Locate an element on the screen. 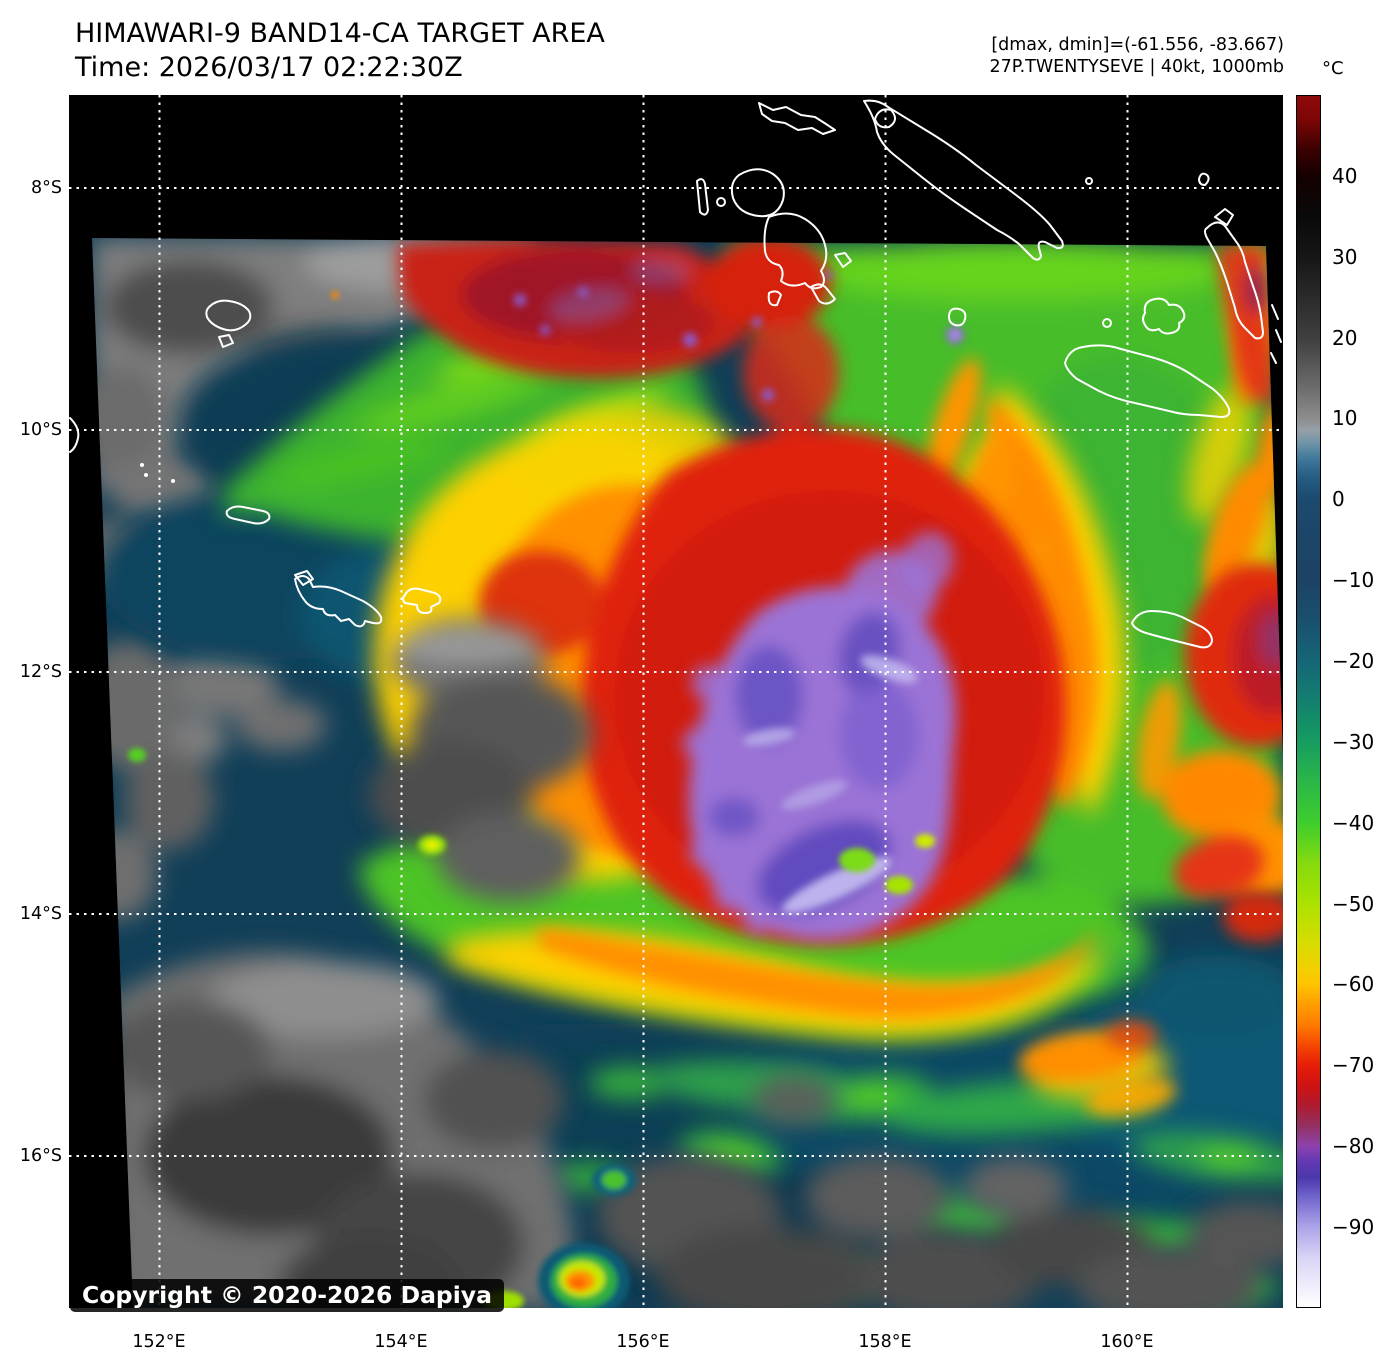 The width and height of the screenshot is (1388, 1359). coastline-islet-triangle is located at coordinates (885, 118).